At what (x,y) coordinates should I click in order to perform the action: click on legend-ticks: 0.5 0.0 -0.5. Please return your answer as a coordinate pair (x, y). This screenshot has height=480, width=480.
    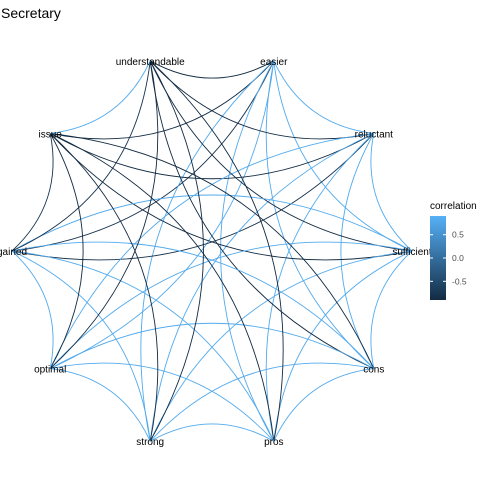
    Looking at the image, I should click on (448, 258).